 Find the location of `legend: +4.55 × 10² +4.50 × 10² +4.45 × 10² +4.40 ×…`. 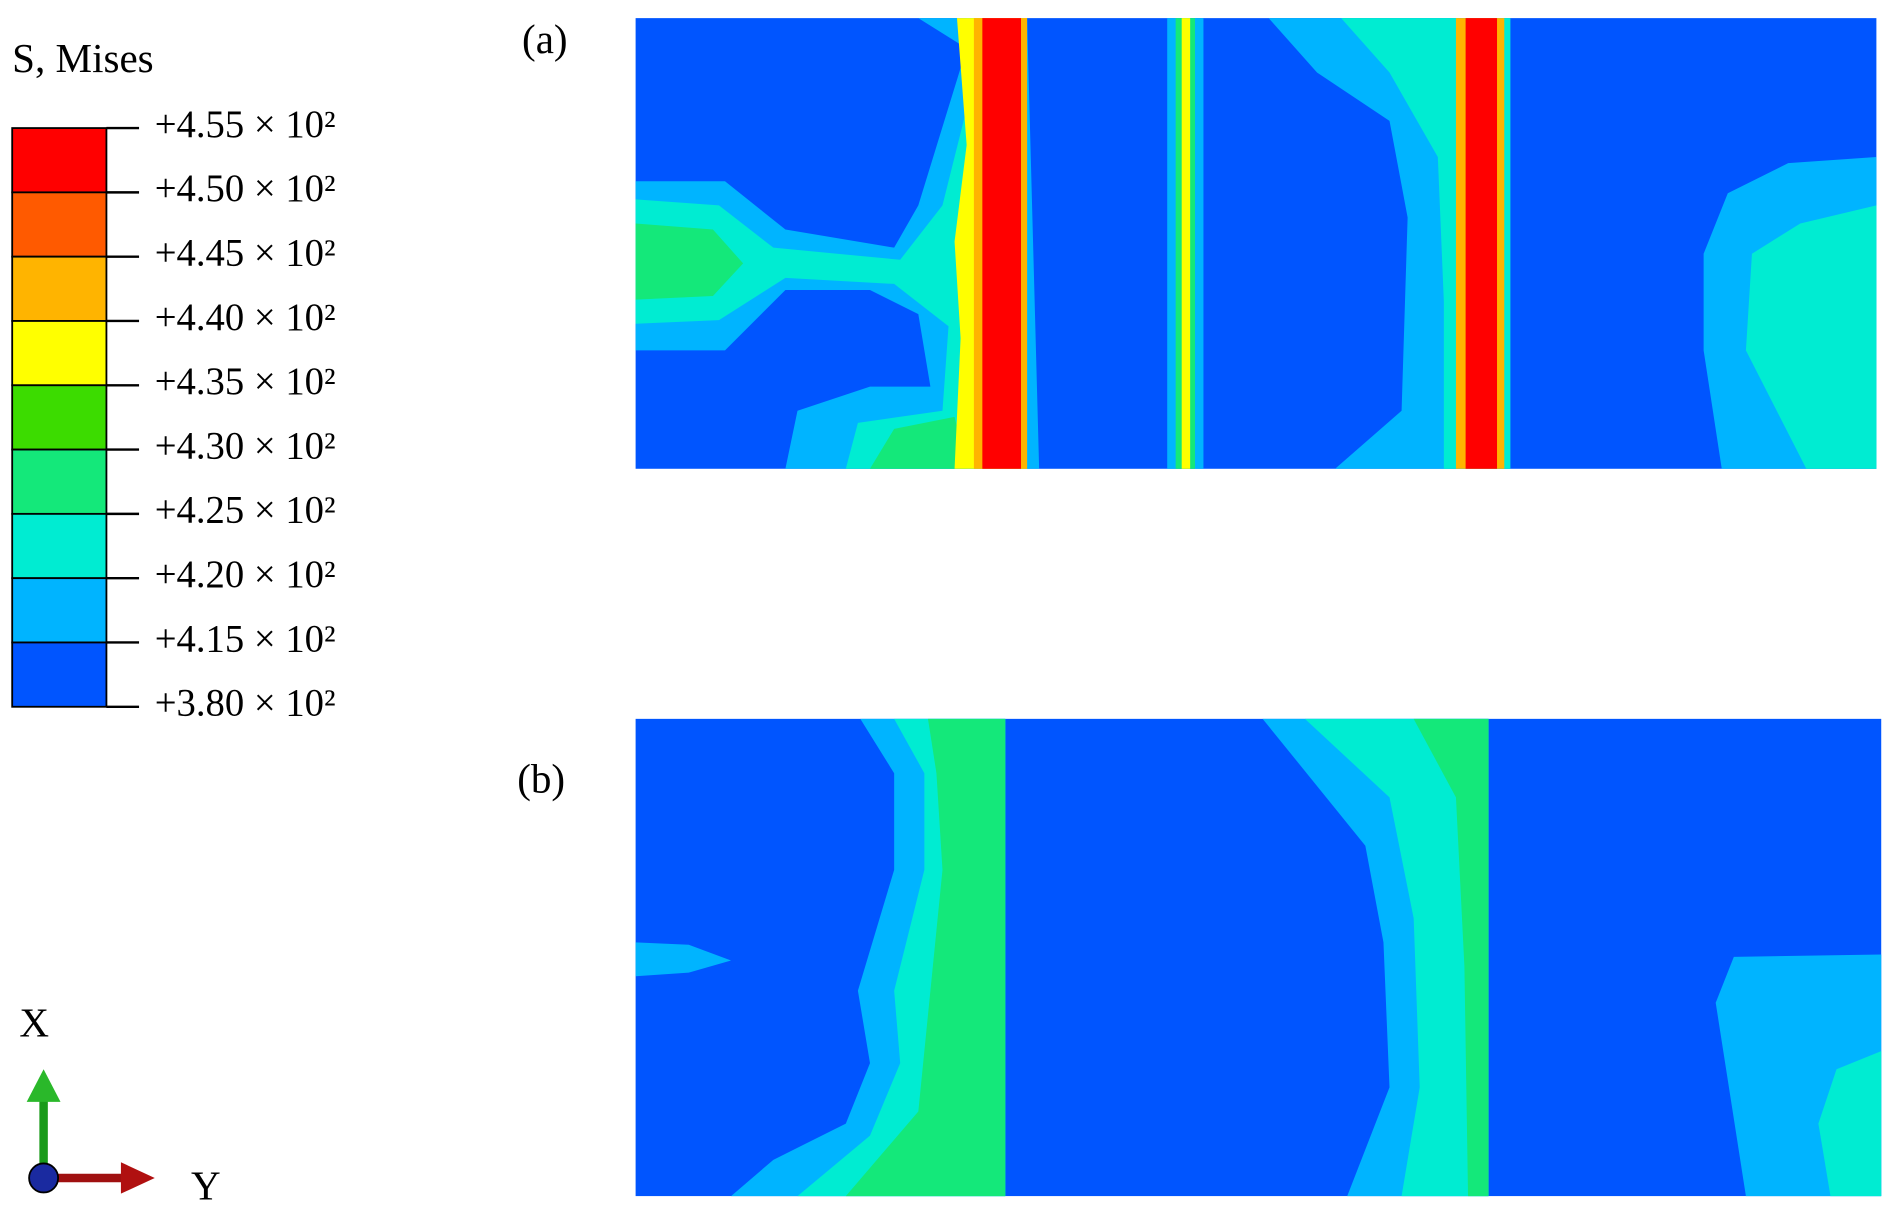

legend: +4.55 × 10² +4.50 × 10² +4.45 × 10² +4.40 ×… is located at coordinates (173, 414).